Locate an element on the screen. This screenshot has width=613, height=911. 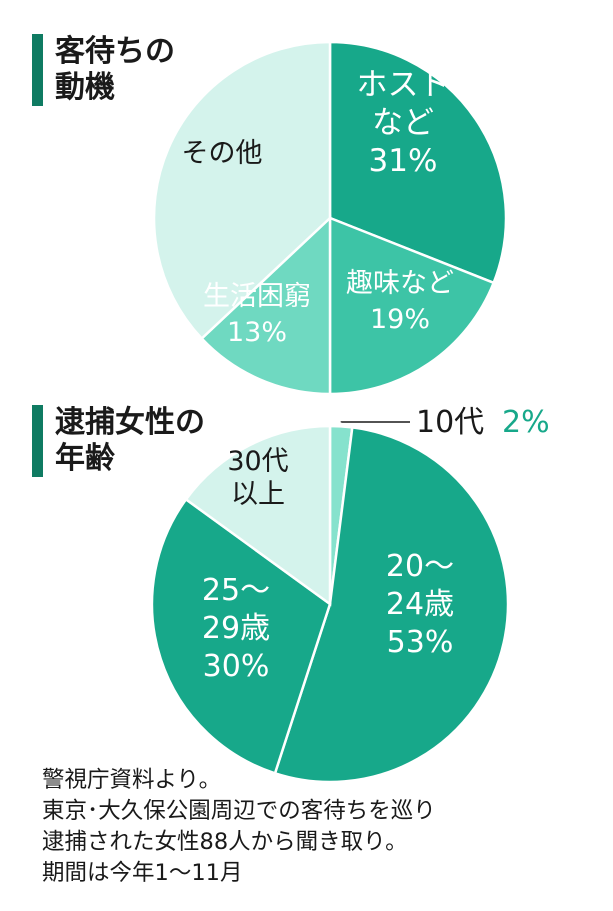
chart2-title-line: 年齢 is located at coordinates (85, 458).